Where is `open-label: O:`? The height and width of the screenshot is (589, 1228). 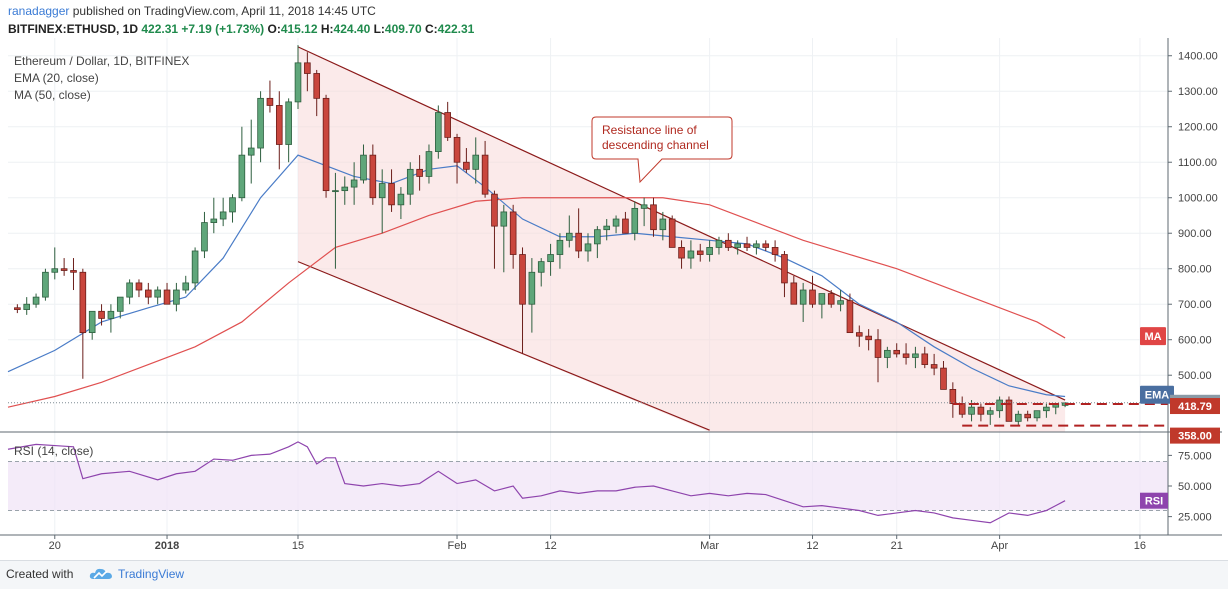 open-label: O: is located at coordinates (274, 29).